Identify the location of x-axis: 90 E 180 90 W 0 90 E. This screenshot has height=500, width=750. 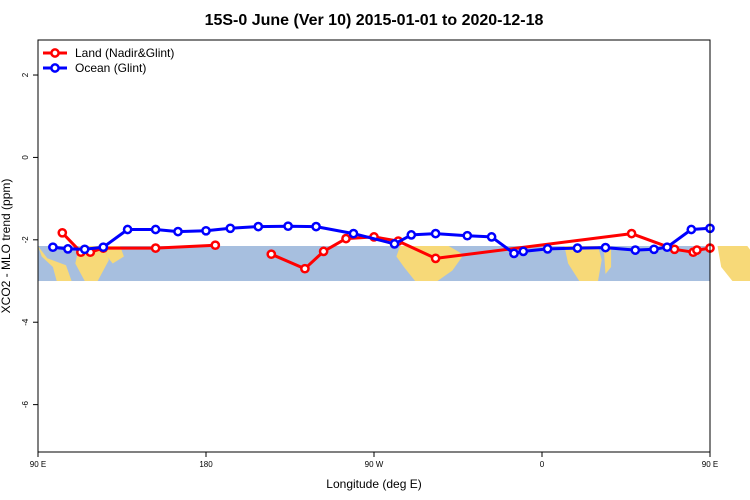
(374, 460).